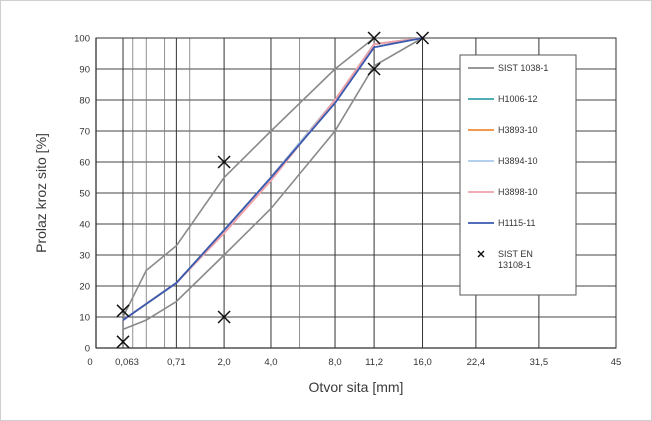 The width and height of the screenshot is (652, 421). I want to click on legend-label: H1115-11, so click(517, 223).